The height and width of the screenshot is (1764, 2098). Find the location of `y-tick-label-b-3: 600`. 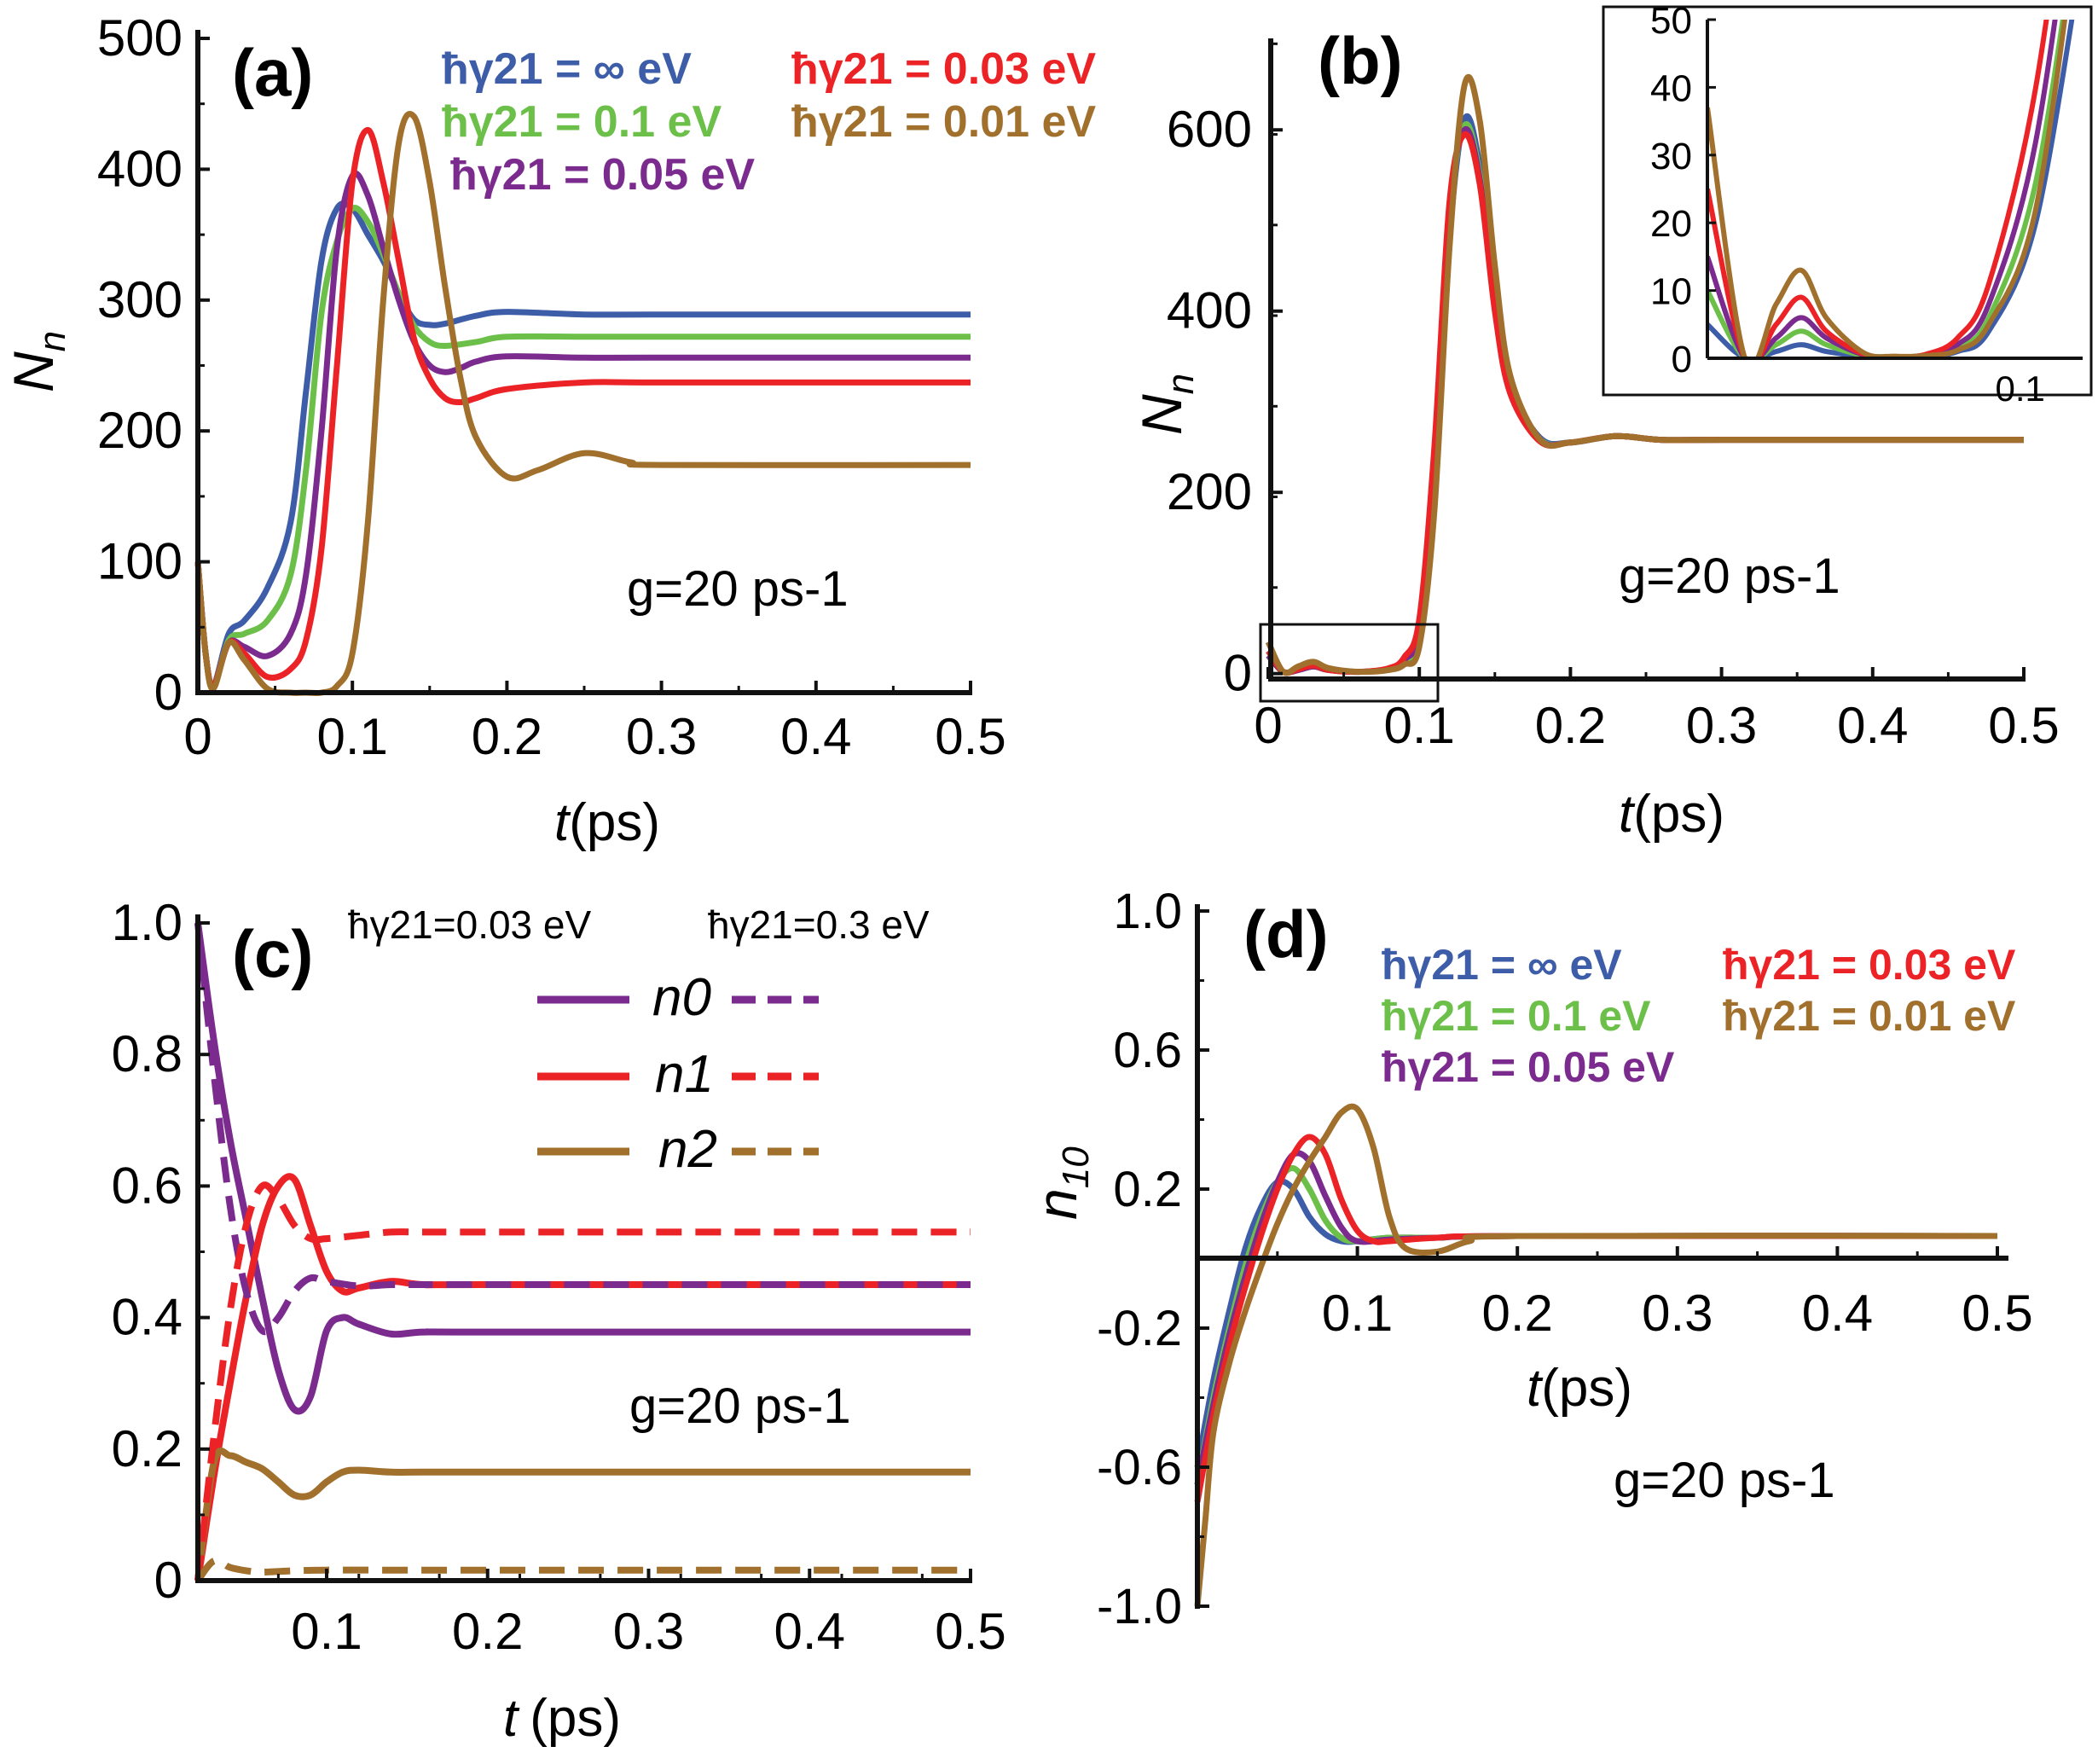

y-tick-label-b-3: 600 is located at coordinates (1209, 129).